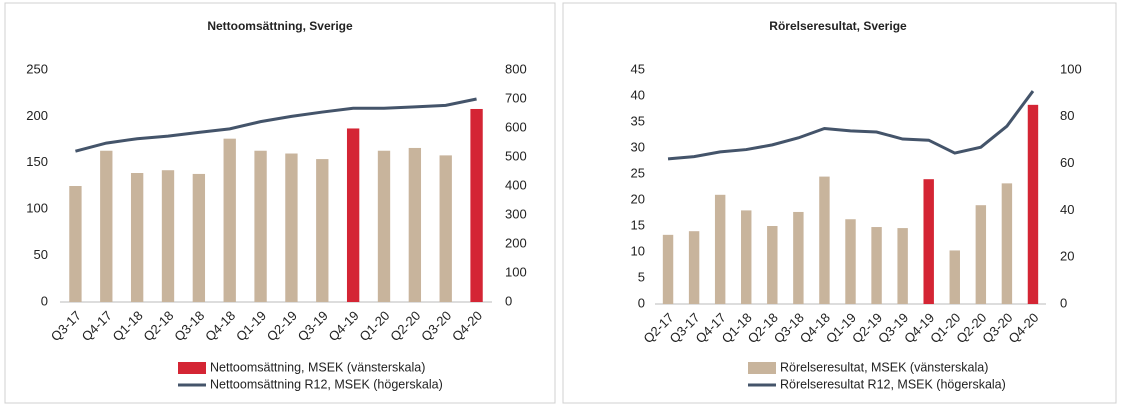 Image resolution: width=1121 pixels, height=405 pixels. I want to click on y-tick-label: 50, so click(41, 254).